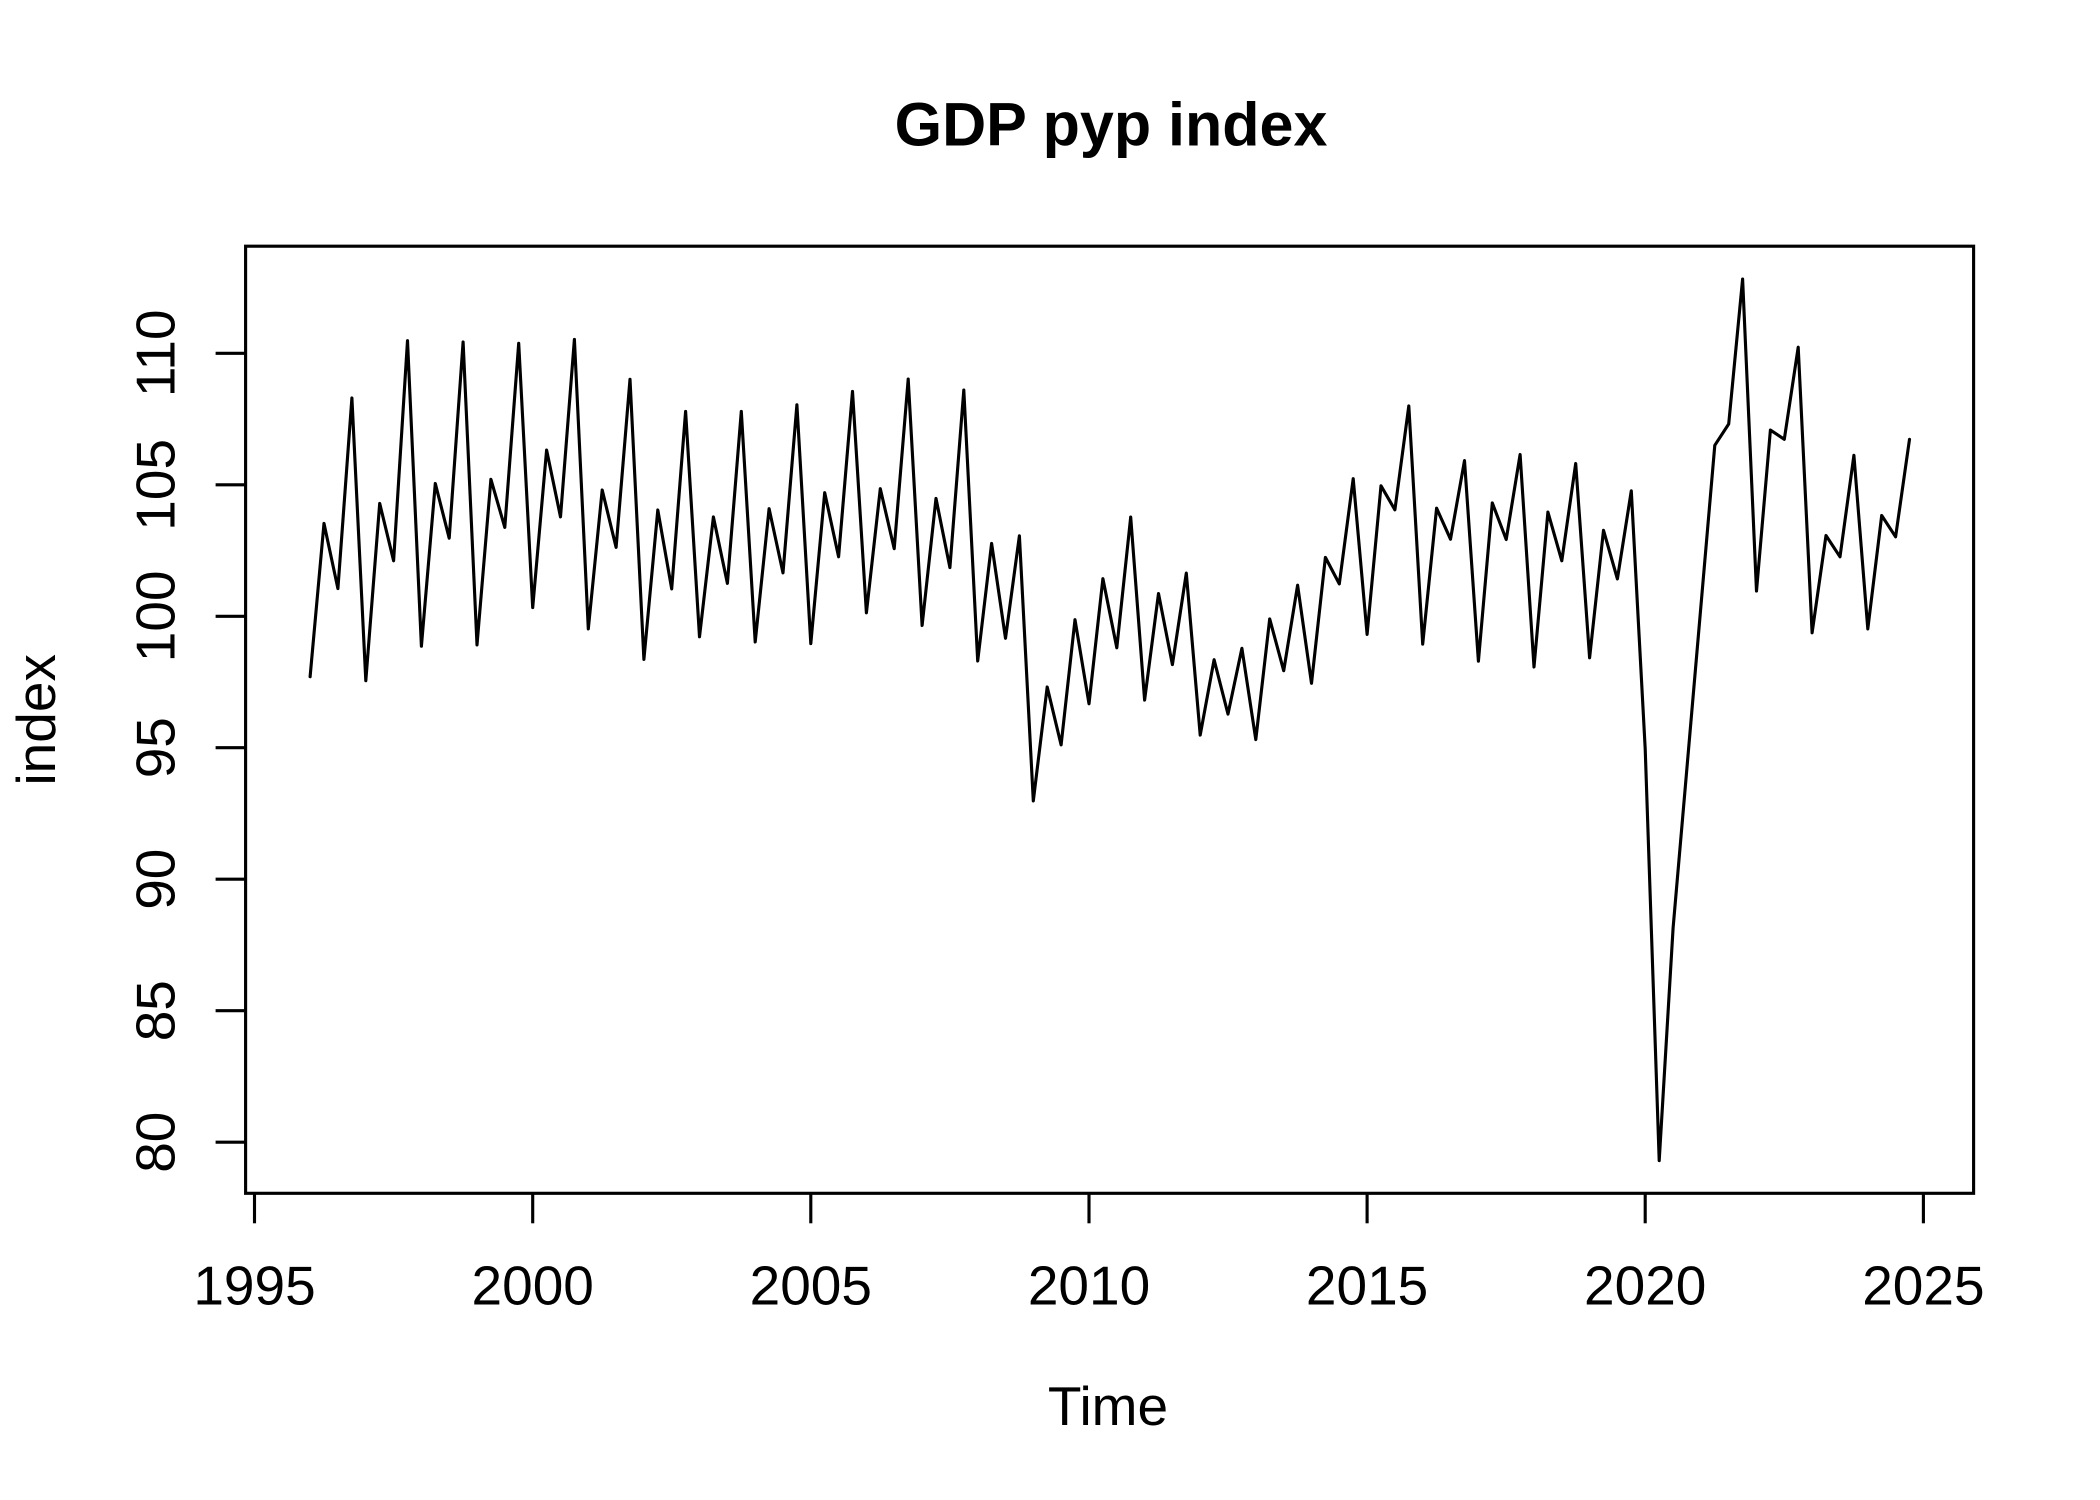 The height and width of the screenshot is (1500, 2100). Describe the element at coordinates (1367, 1286) in the screenshot. I see `svg-text: 2015` at that location.